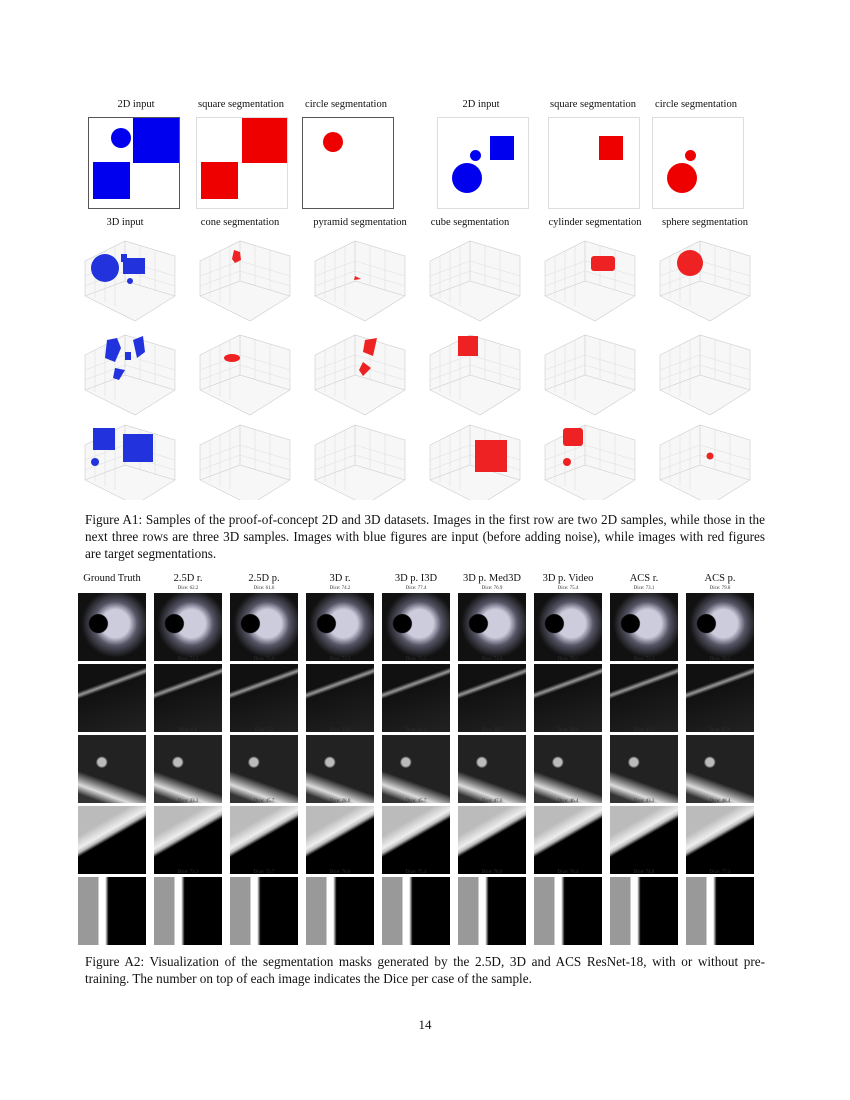 This screenshot has width=850, height=1100. I want to click on dice-label: Dice: 65.0, so click(720, 730).